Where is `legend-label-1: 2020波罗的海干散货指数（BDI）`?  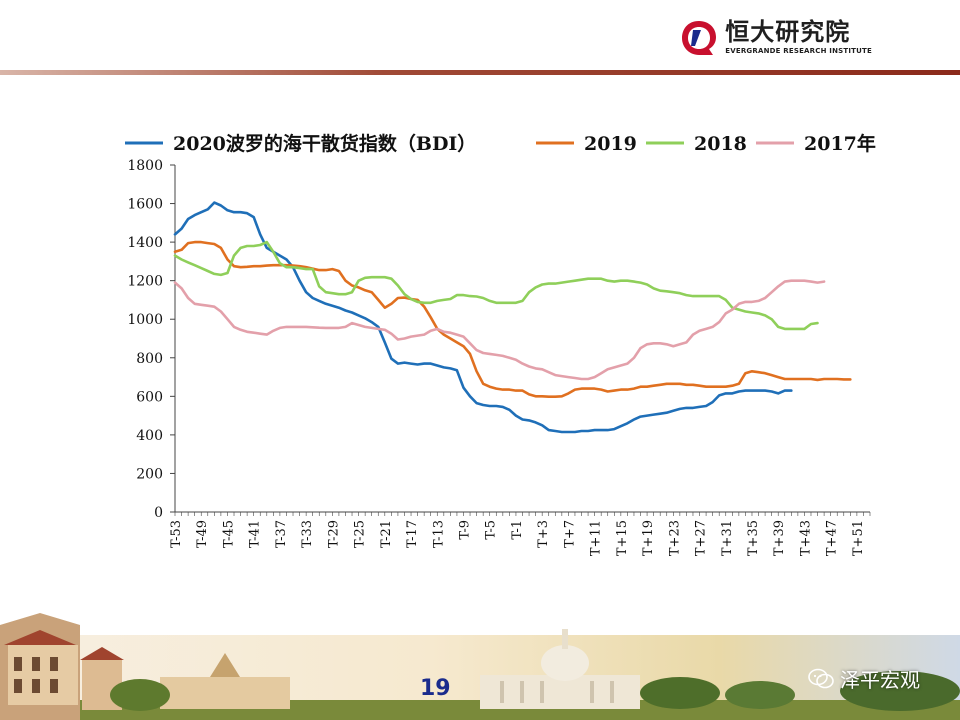 legend-label-1: 2020波罗的海干散货指数（BDI） is located at coordinates (324, 143).